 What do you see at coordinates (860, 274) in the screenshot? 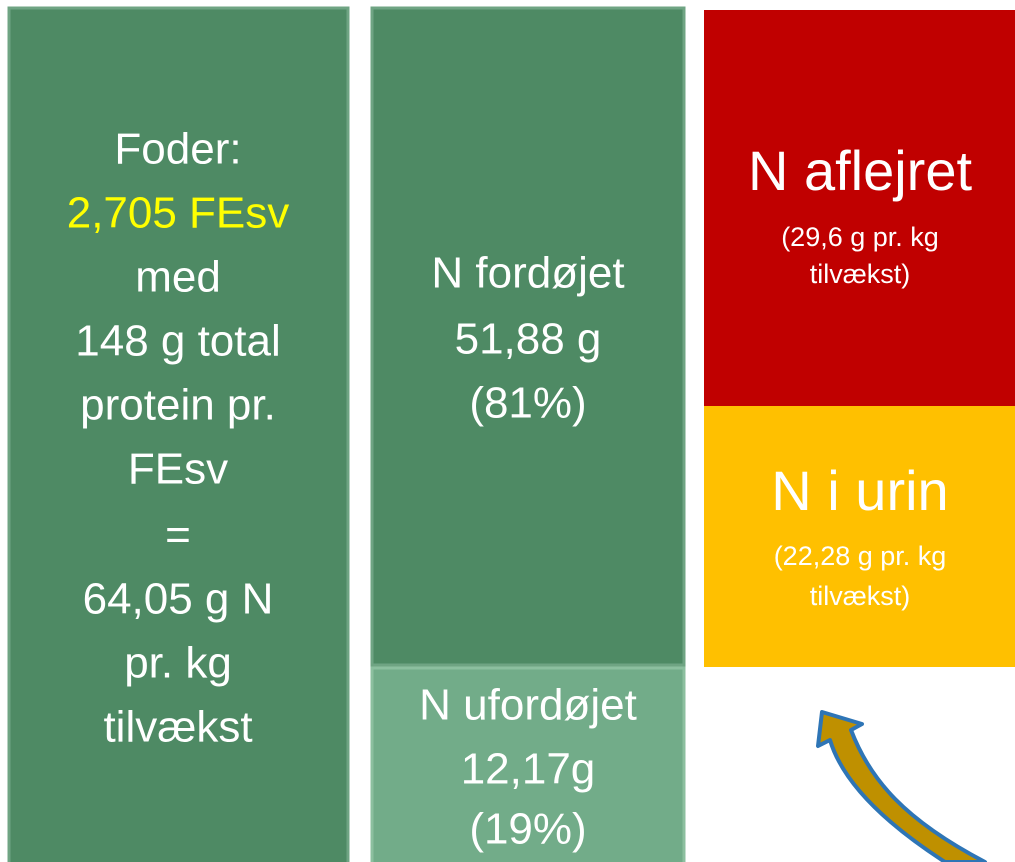
I see `deposited-note: tilvækst)` at bounding box center [860, 274].